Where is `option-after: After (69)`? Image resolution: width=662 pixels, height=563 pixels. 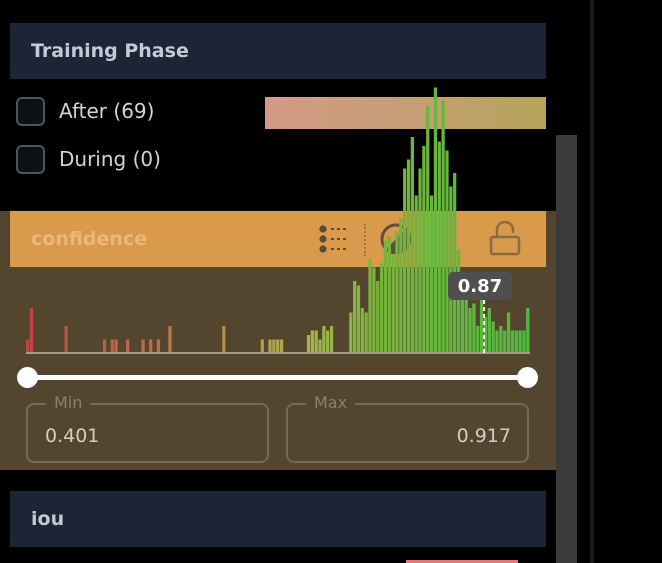 option-after: After (69) is located at coordinates (85, 111).